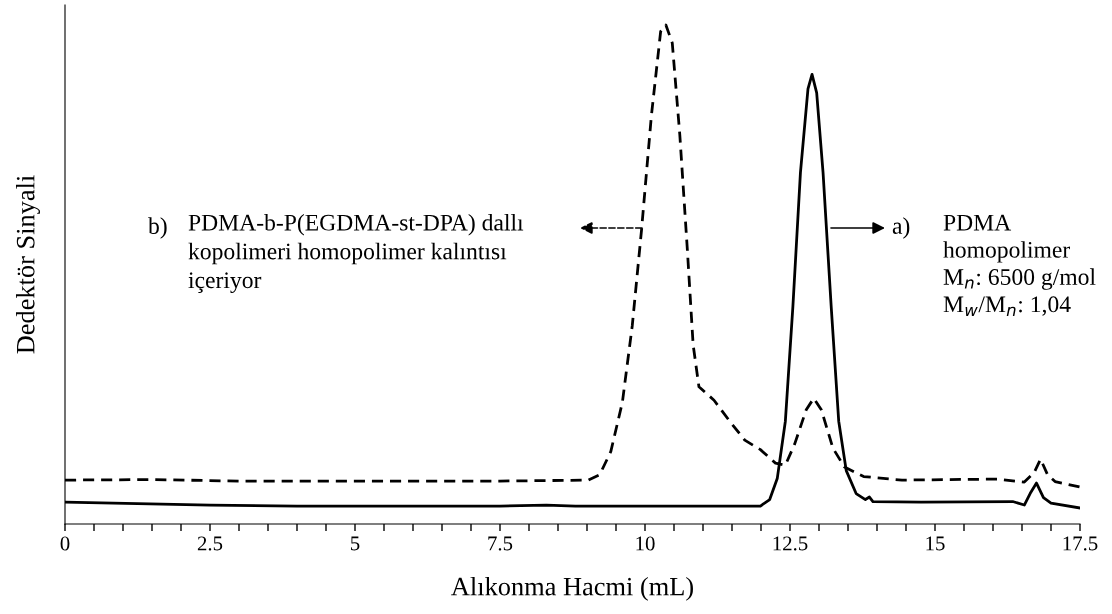 The height and width of the screenshot is (614, 1112). What do you see at coordinates (572, 588) in the screenshot?
I see `x-axis-title: Alıkonma Hacmi (mL)` at bounding box center [572, 588].